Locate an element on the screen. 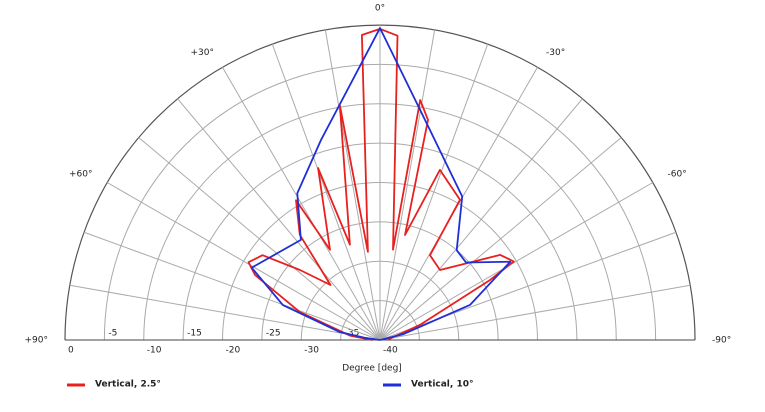 This screenshot has width=765, height=412. angle-tick-label: -90° is located at coordinates (721, 341).